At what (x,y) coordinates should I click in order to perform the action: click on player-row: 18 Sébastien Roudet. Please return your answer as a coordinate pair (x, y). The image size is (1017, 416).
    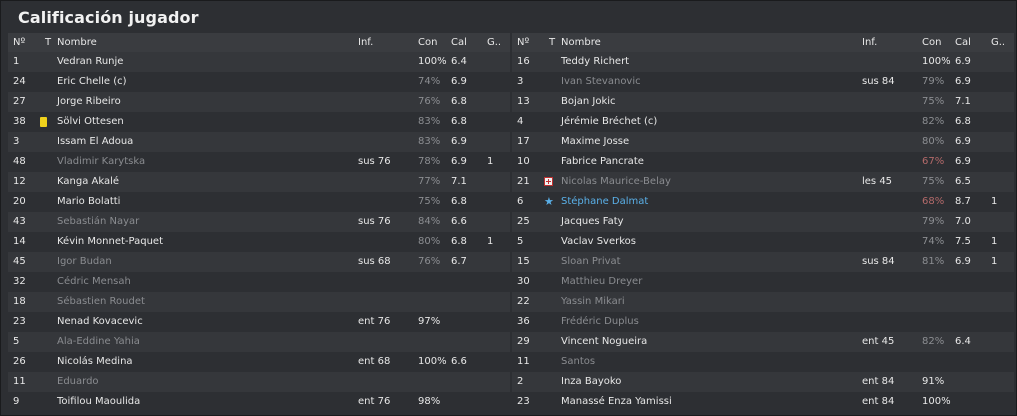
    Looking at the image, I should click on (259, 302).